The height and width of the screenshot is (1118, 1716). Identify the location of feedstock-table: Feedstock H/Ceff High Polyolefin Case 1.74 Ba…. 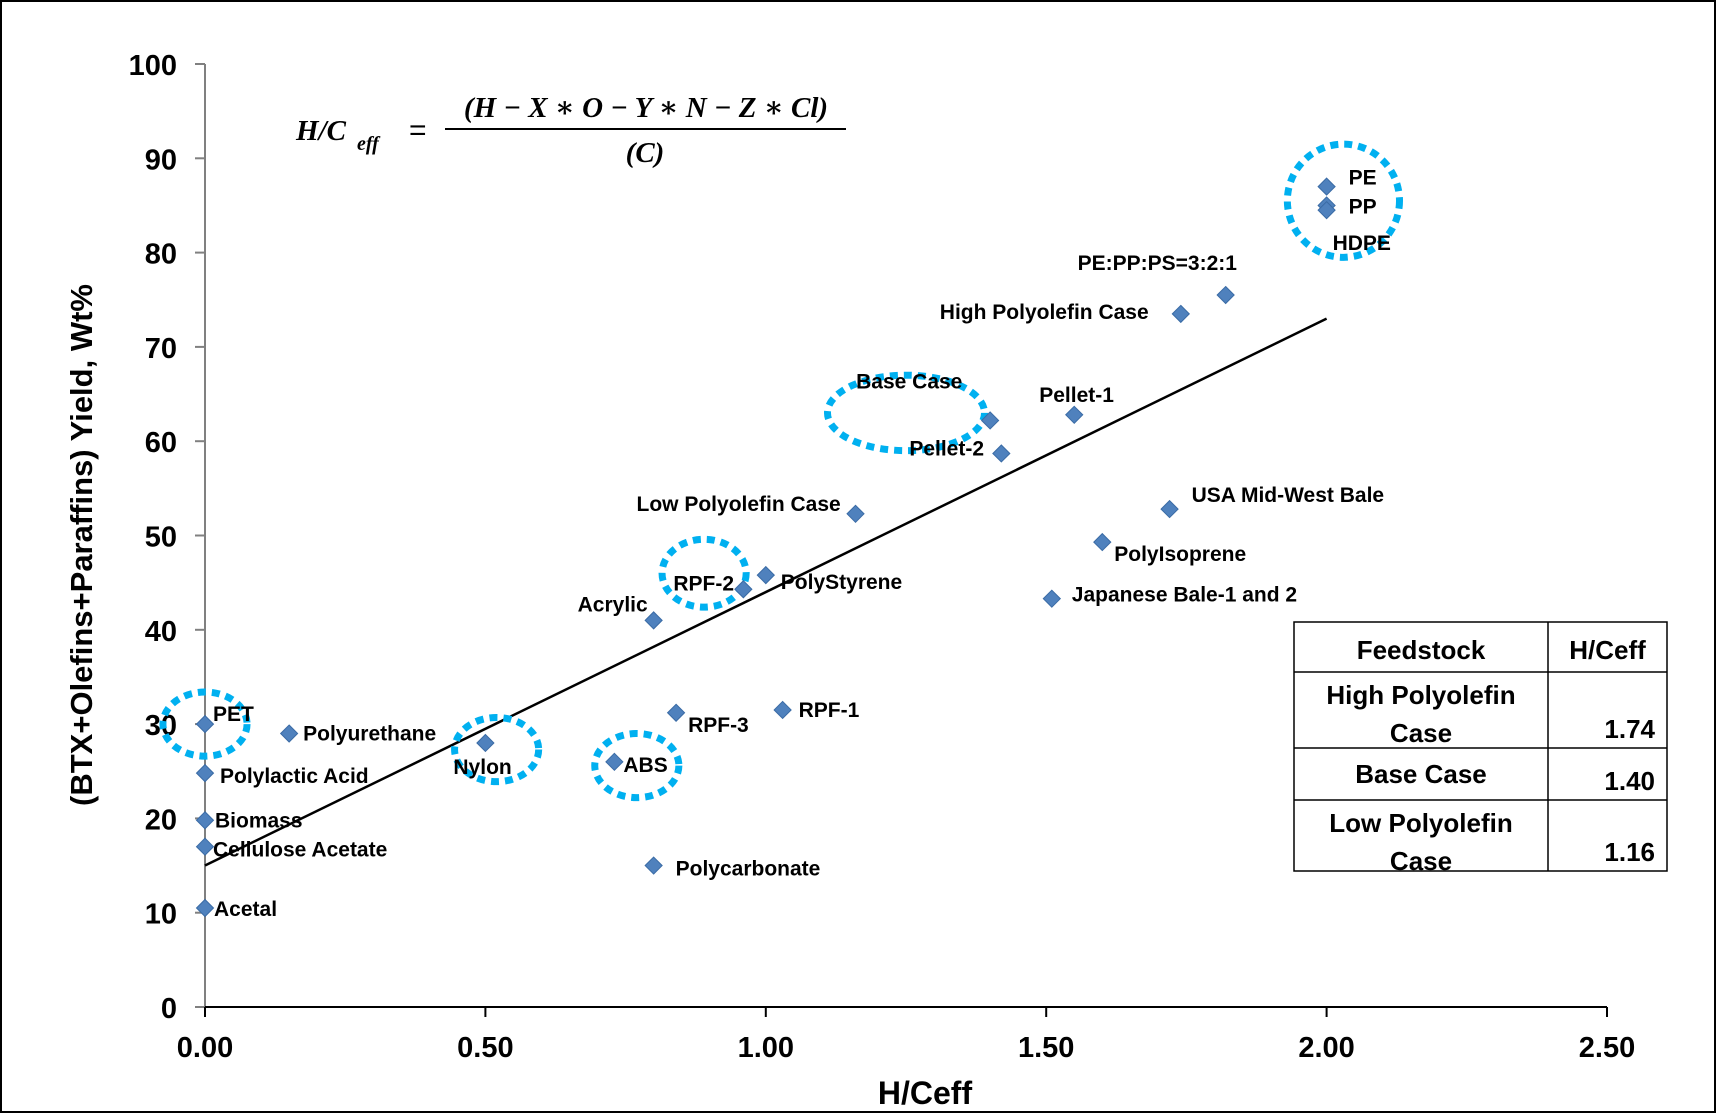
(1480, 748).